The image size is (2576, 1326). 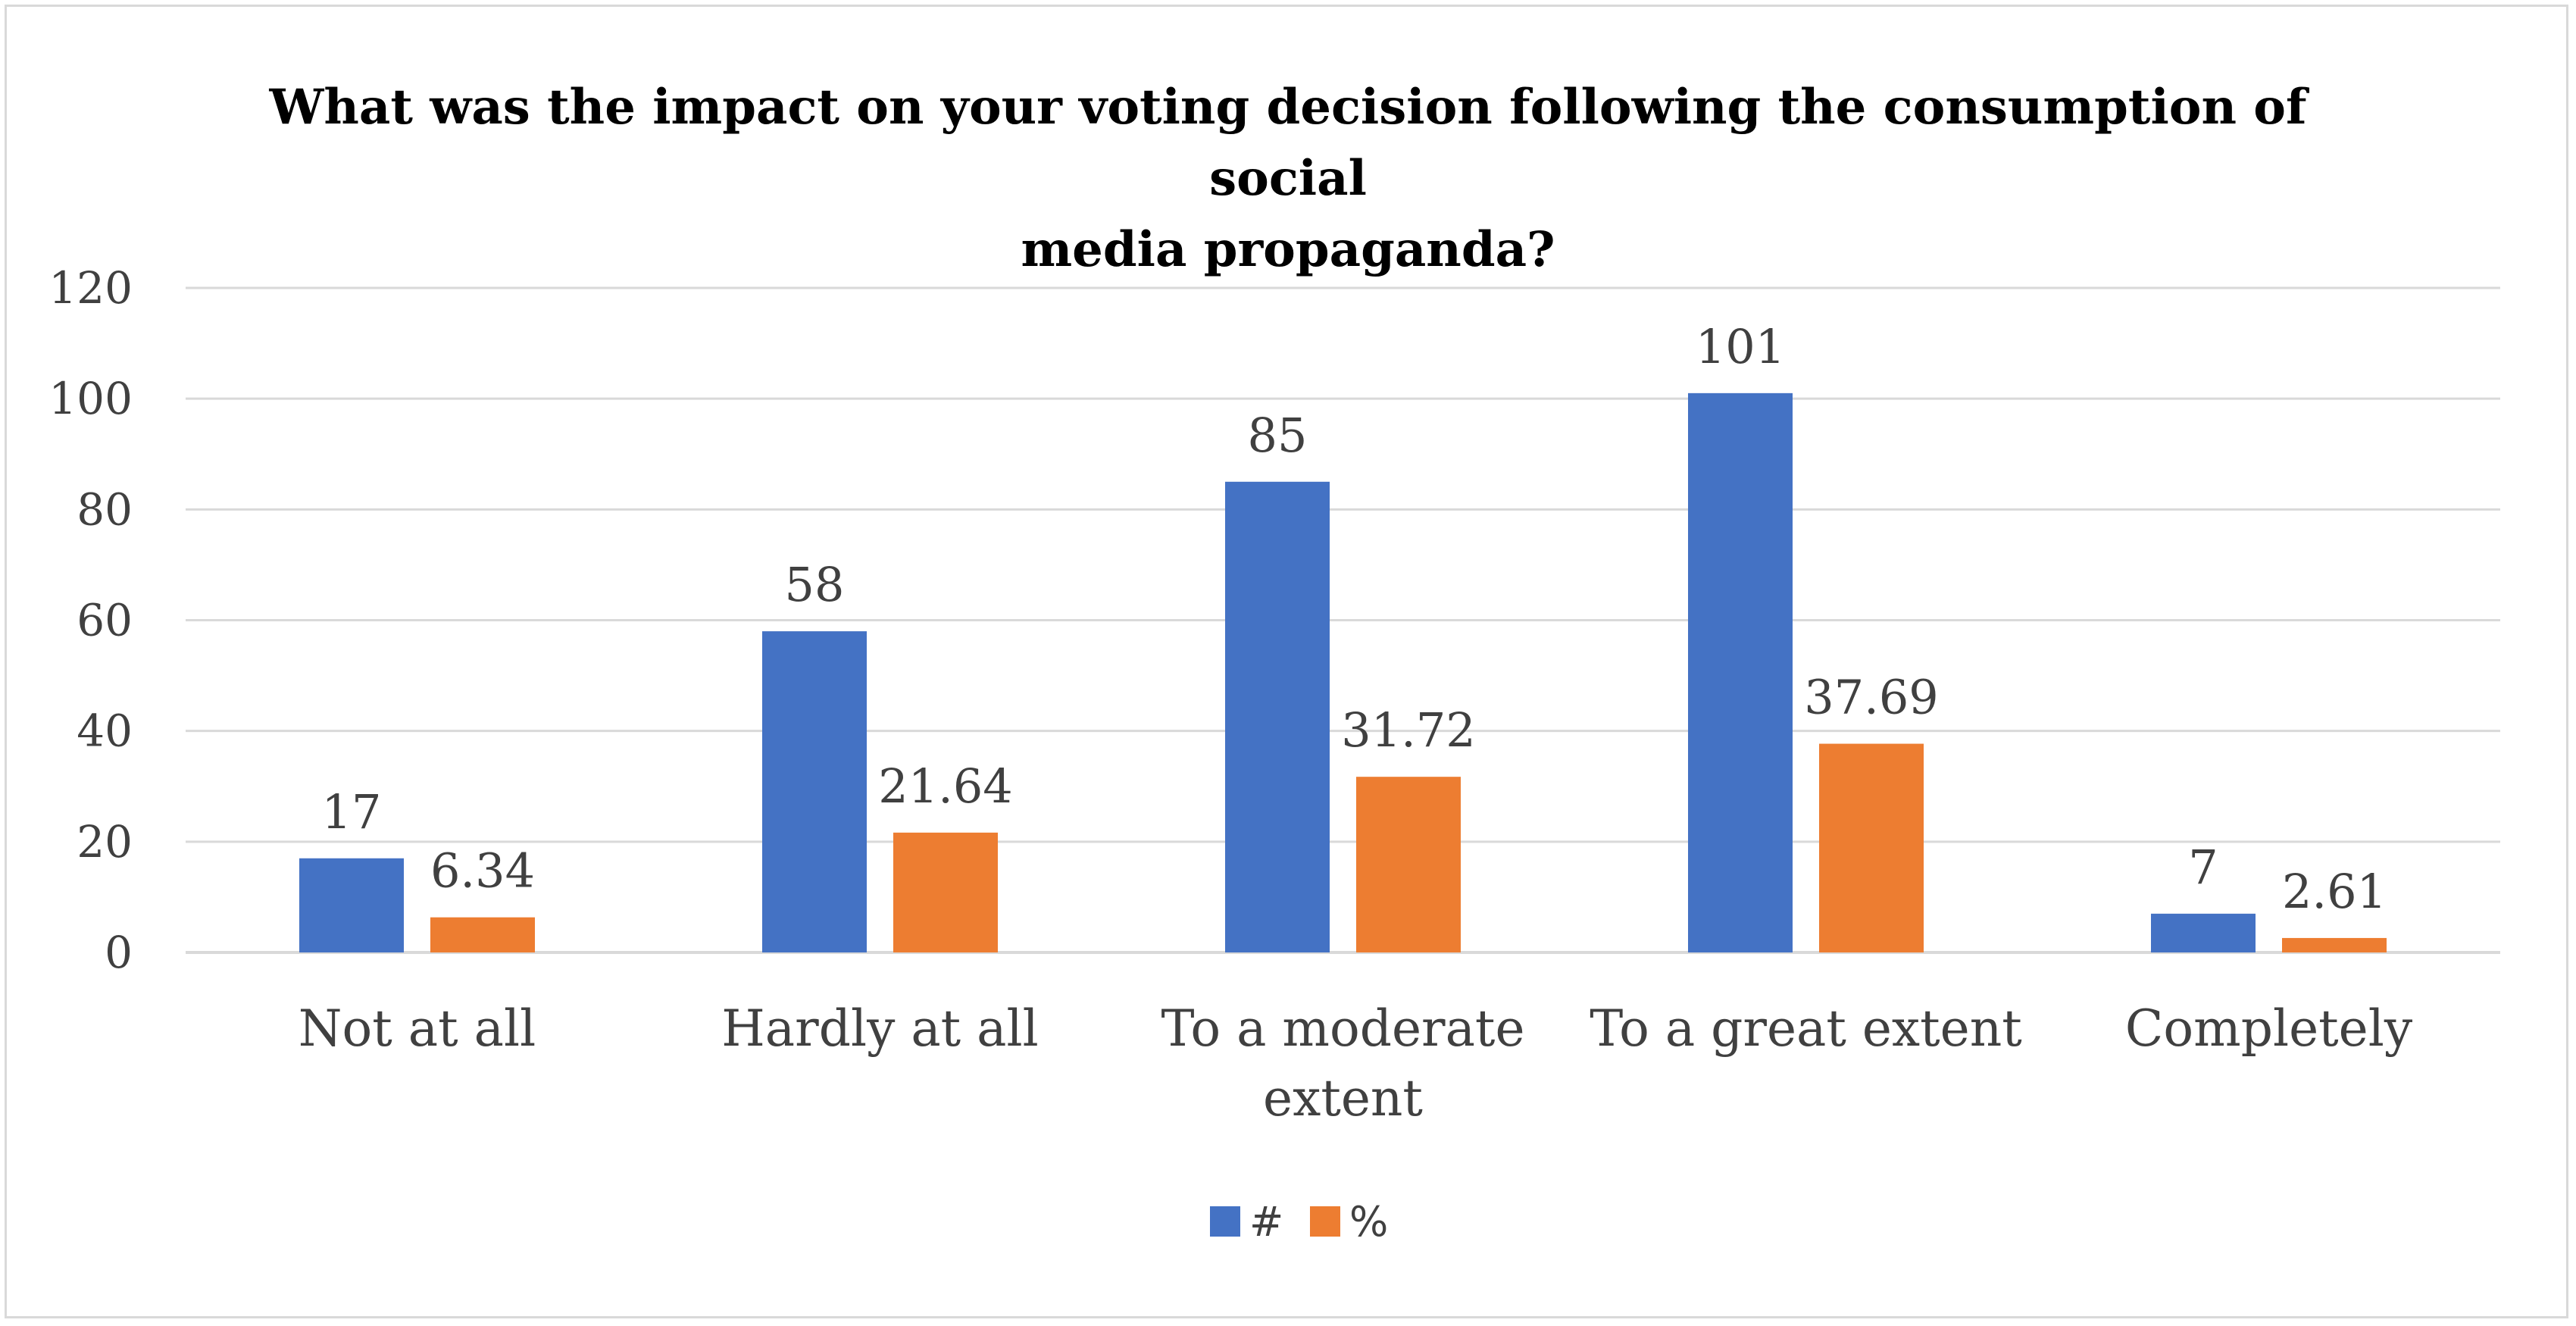 What do you see at coordinates (105, 842) in the screenshot?
I see `y-tick-label: 20` at bounding box center [105, 842].